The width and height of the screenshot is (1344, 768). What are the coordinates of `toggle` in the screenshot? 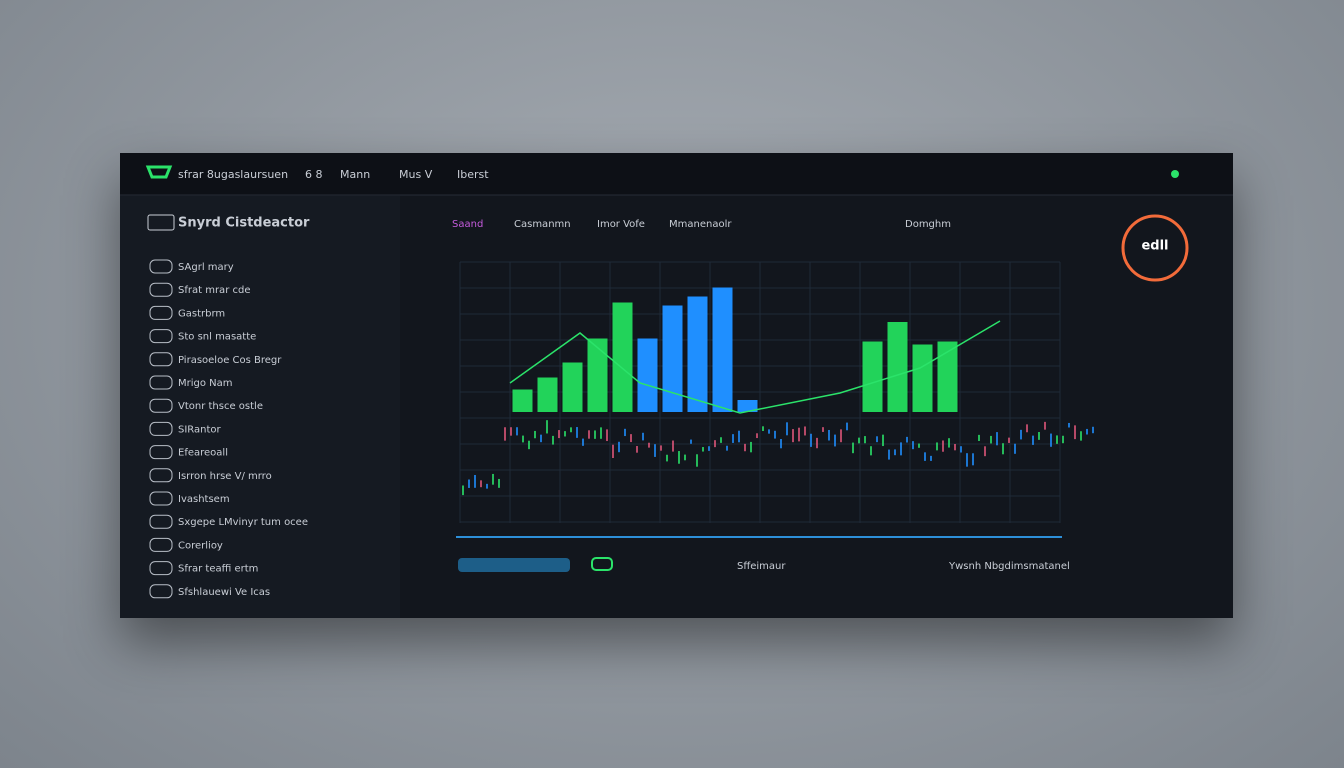 It's located at (602, 564).